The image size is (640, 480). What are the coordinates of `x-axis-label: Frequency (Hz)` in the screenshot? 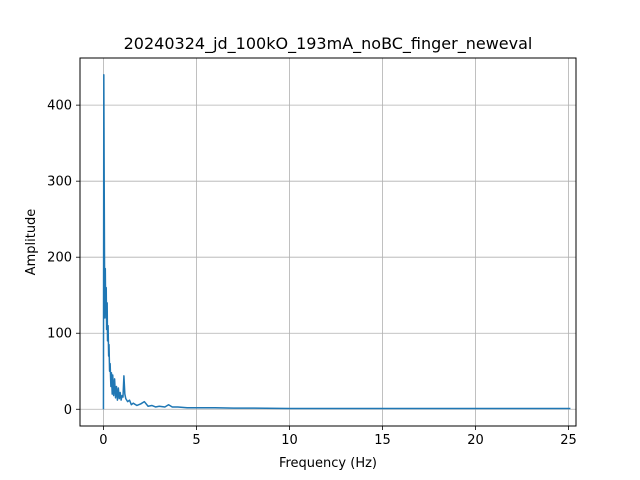 It's located at (328, 463).